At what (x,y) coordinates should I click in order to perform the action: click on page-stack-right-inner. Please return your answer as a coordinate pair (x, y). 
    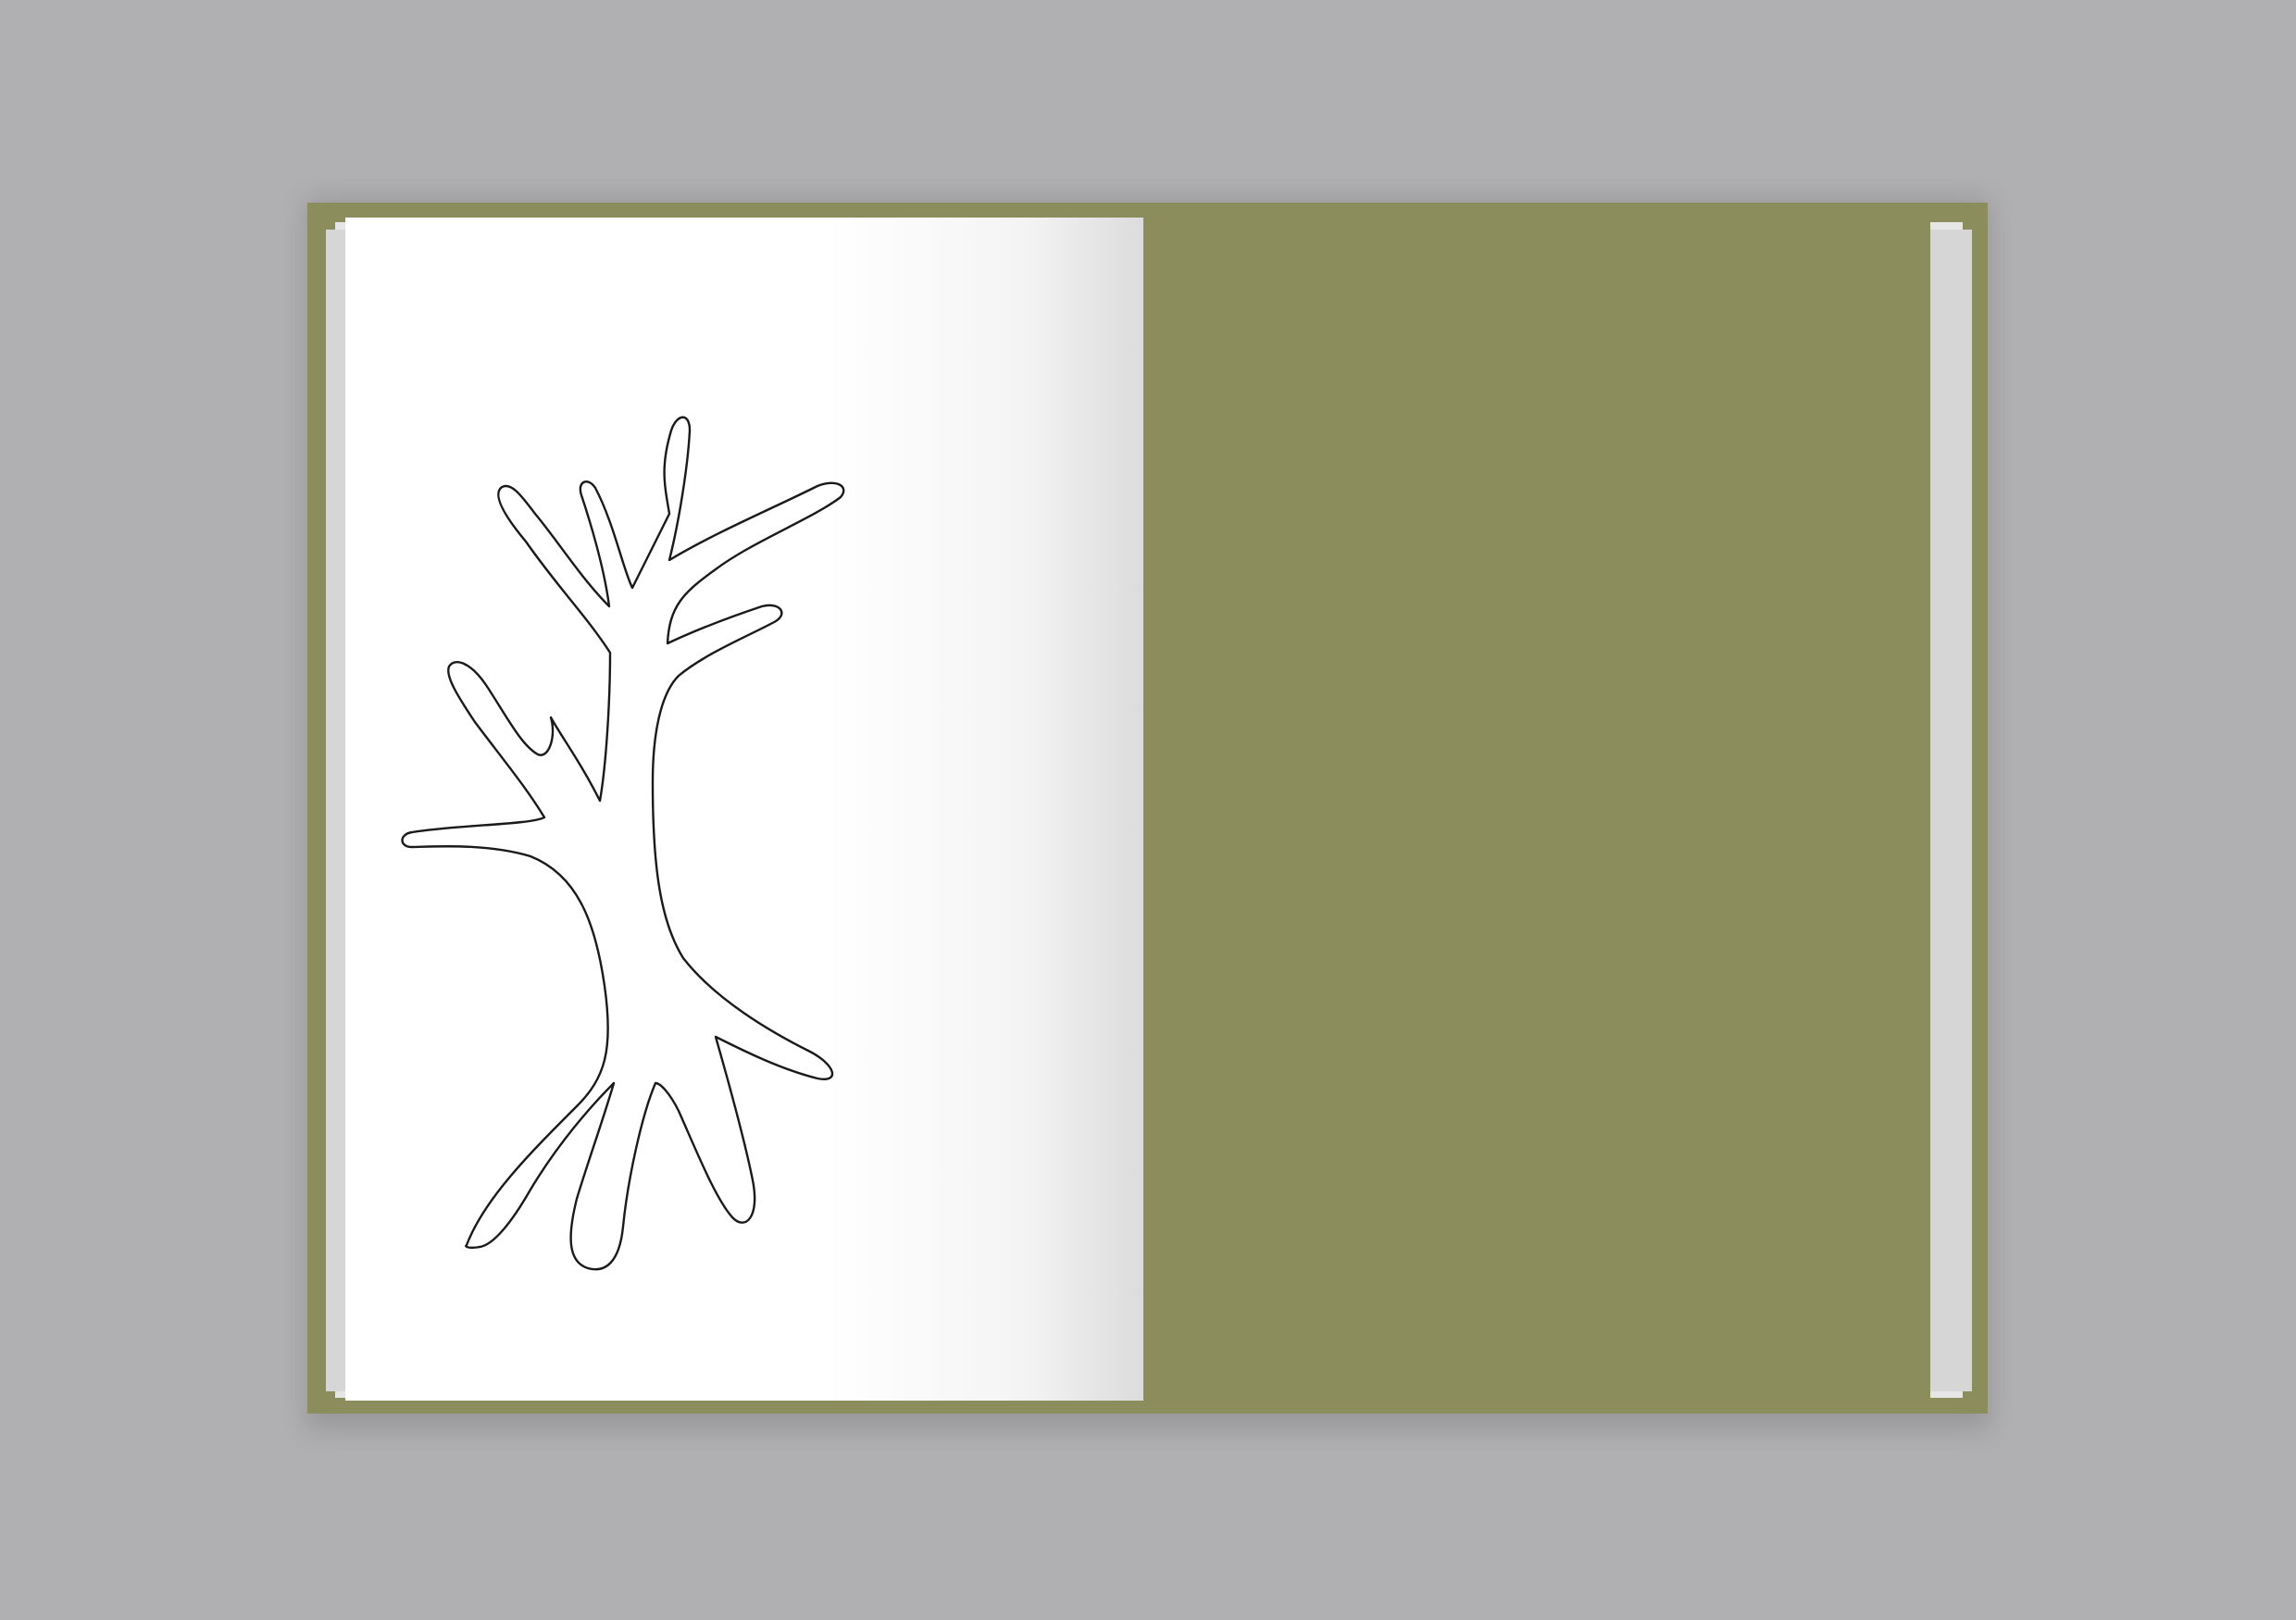
    Looking at the image, I should click on (1951, 810).